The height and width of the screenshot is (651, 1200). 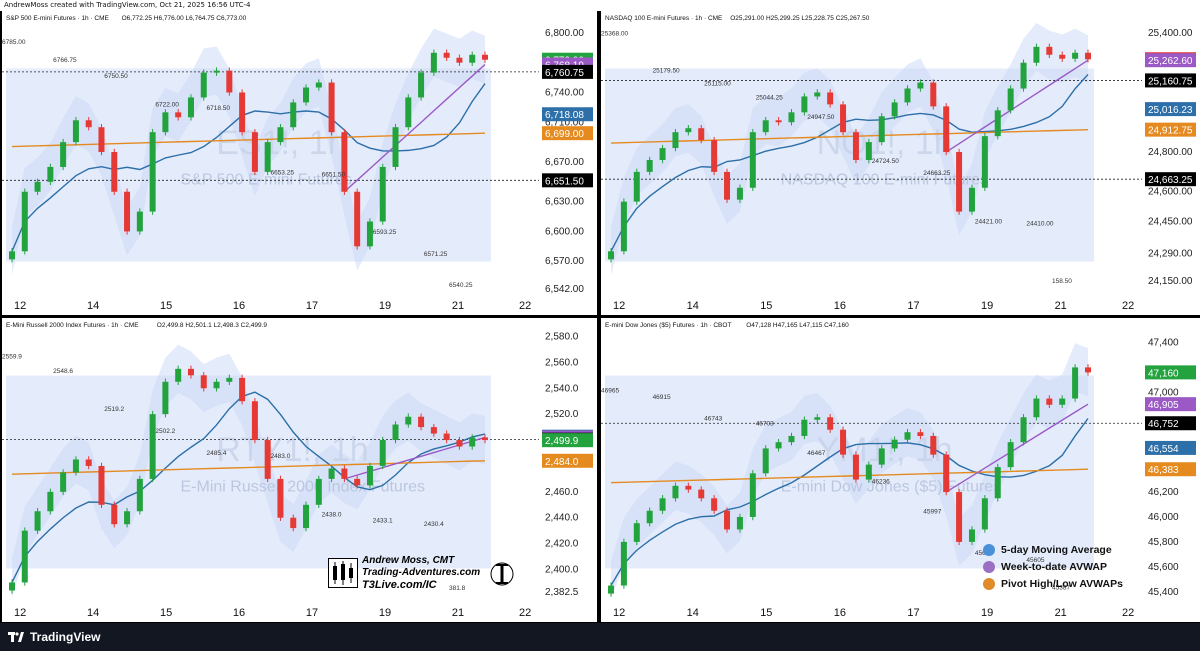 I want to click on price-annotation: 2483.0, so click(x=280, y=456).